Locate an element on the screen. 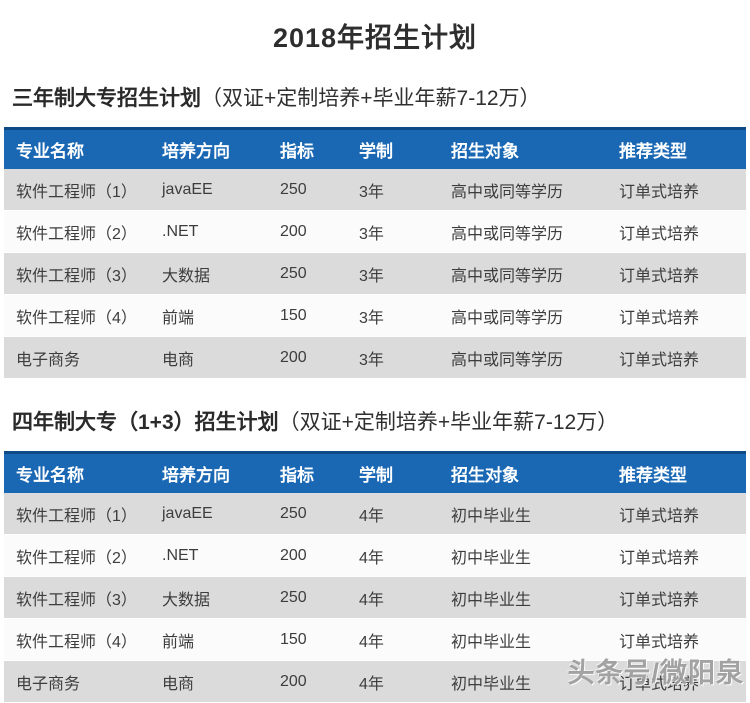  table-row: 软件工程师（1） javaEE 250 3年 高中或同等学历 订单式培养 is located at coordinates (375, 190).